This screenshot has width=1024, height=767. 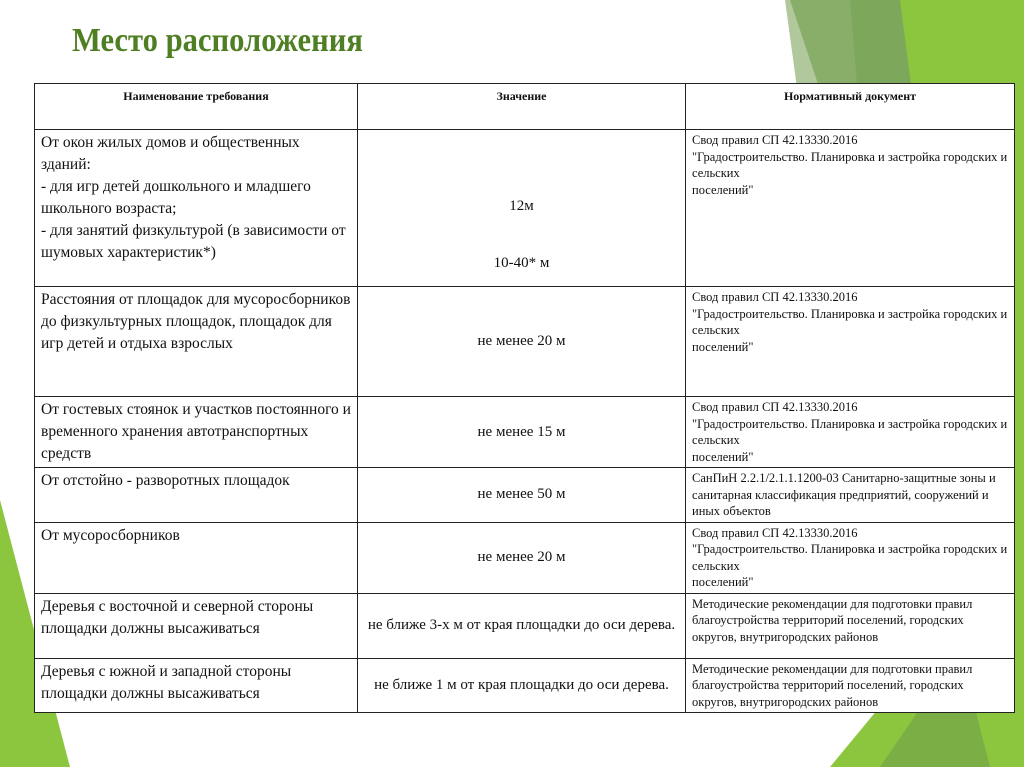 I want to click on value-cell: не менее 15 м, so click(x=521, y=432).